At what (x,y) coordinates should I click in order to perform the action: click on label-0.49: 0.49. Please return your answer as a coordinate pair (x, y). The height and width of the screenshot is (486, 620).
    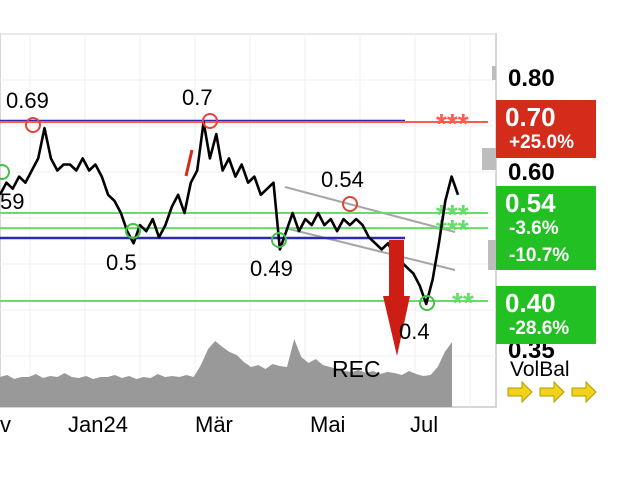
    Looking at the image, I should click on (271, 268).